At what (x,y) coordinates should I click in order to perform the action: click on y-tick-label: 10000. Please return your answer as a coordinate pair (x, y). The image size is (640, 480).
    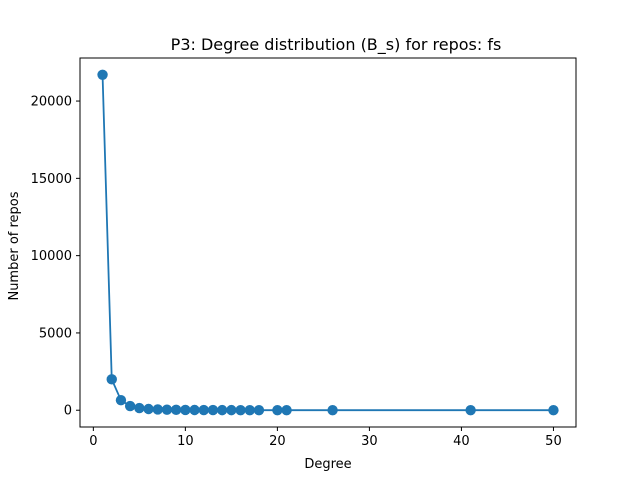
    Looking at the image, I should click on (51, 256).